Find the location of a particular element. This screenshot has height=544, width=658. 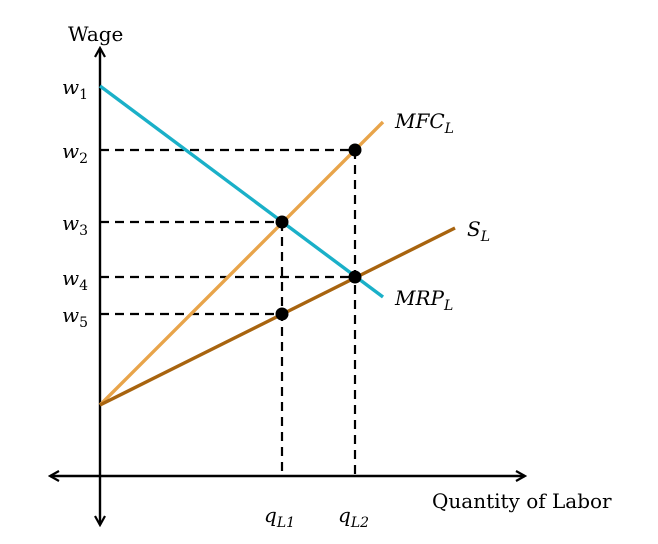

point-qL1-w3 is located at coordinates (282, 222).